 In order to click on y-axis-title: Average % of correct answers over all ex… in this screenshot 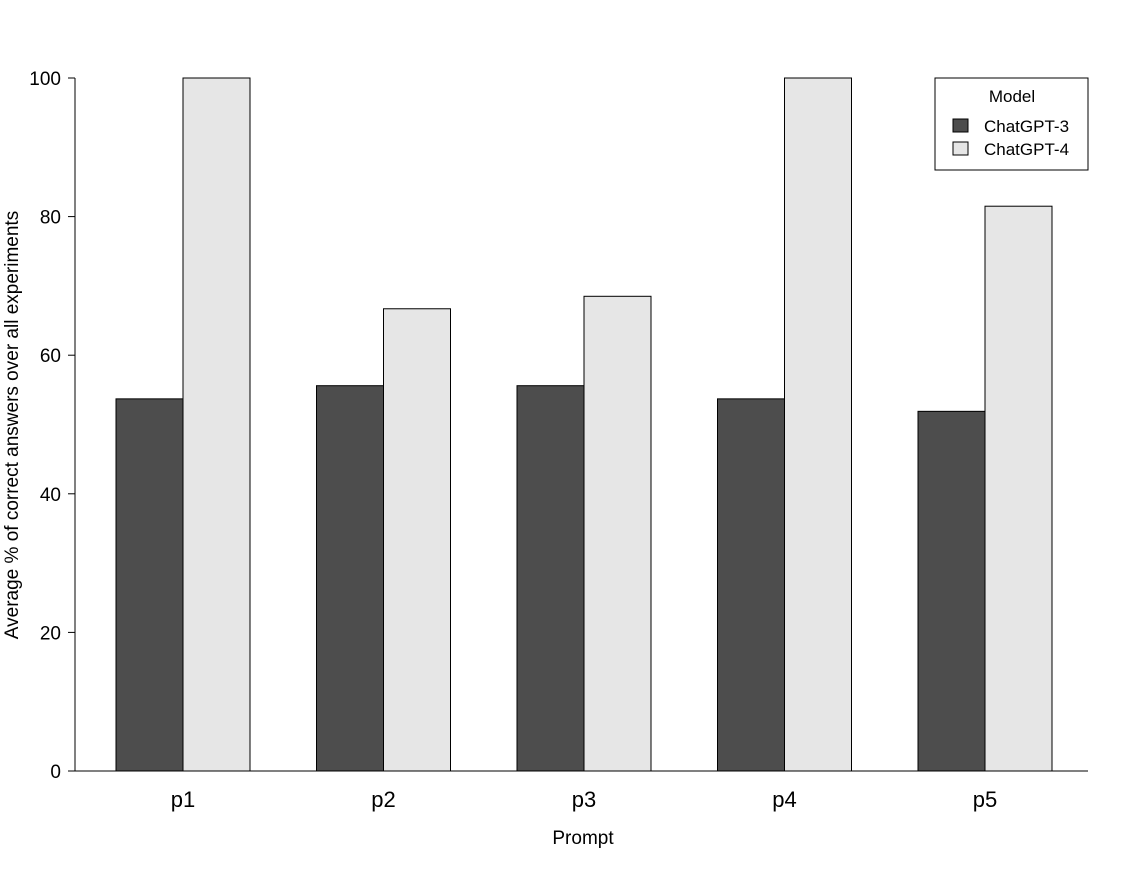, I will do `click(12, 425)`.